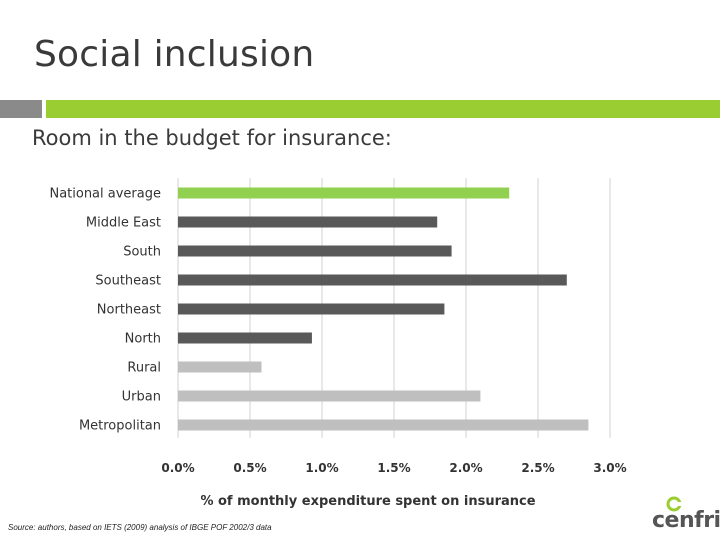  What do you see at coordinates (21, 109) in the screenshot?
I see `title-rule-gray` at bounding box center [21, 109].